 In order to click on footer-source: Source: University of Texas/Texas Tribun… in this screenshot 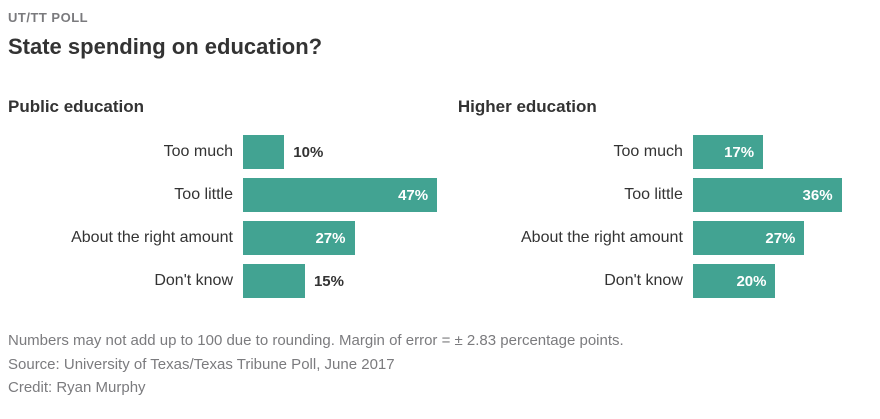, I will do `click(201, 364)`.